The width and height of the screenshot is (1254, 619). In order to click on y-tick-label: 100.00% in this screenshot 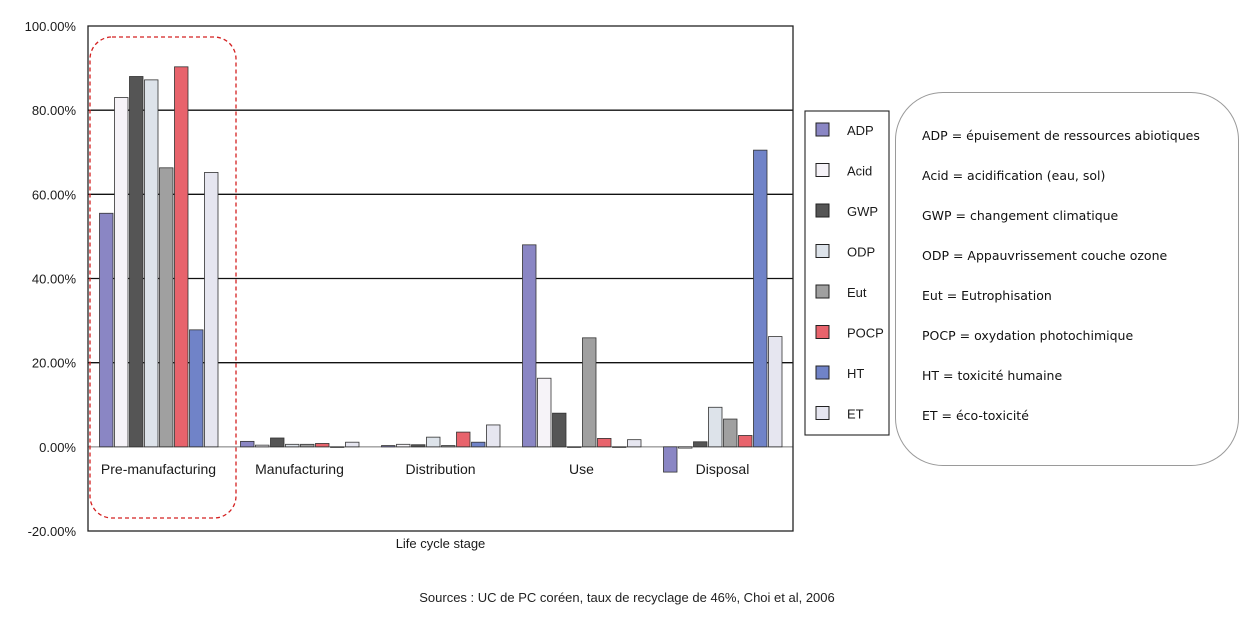, I will do `click(51, 26)`.